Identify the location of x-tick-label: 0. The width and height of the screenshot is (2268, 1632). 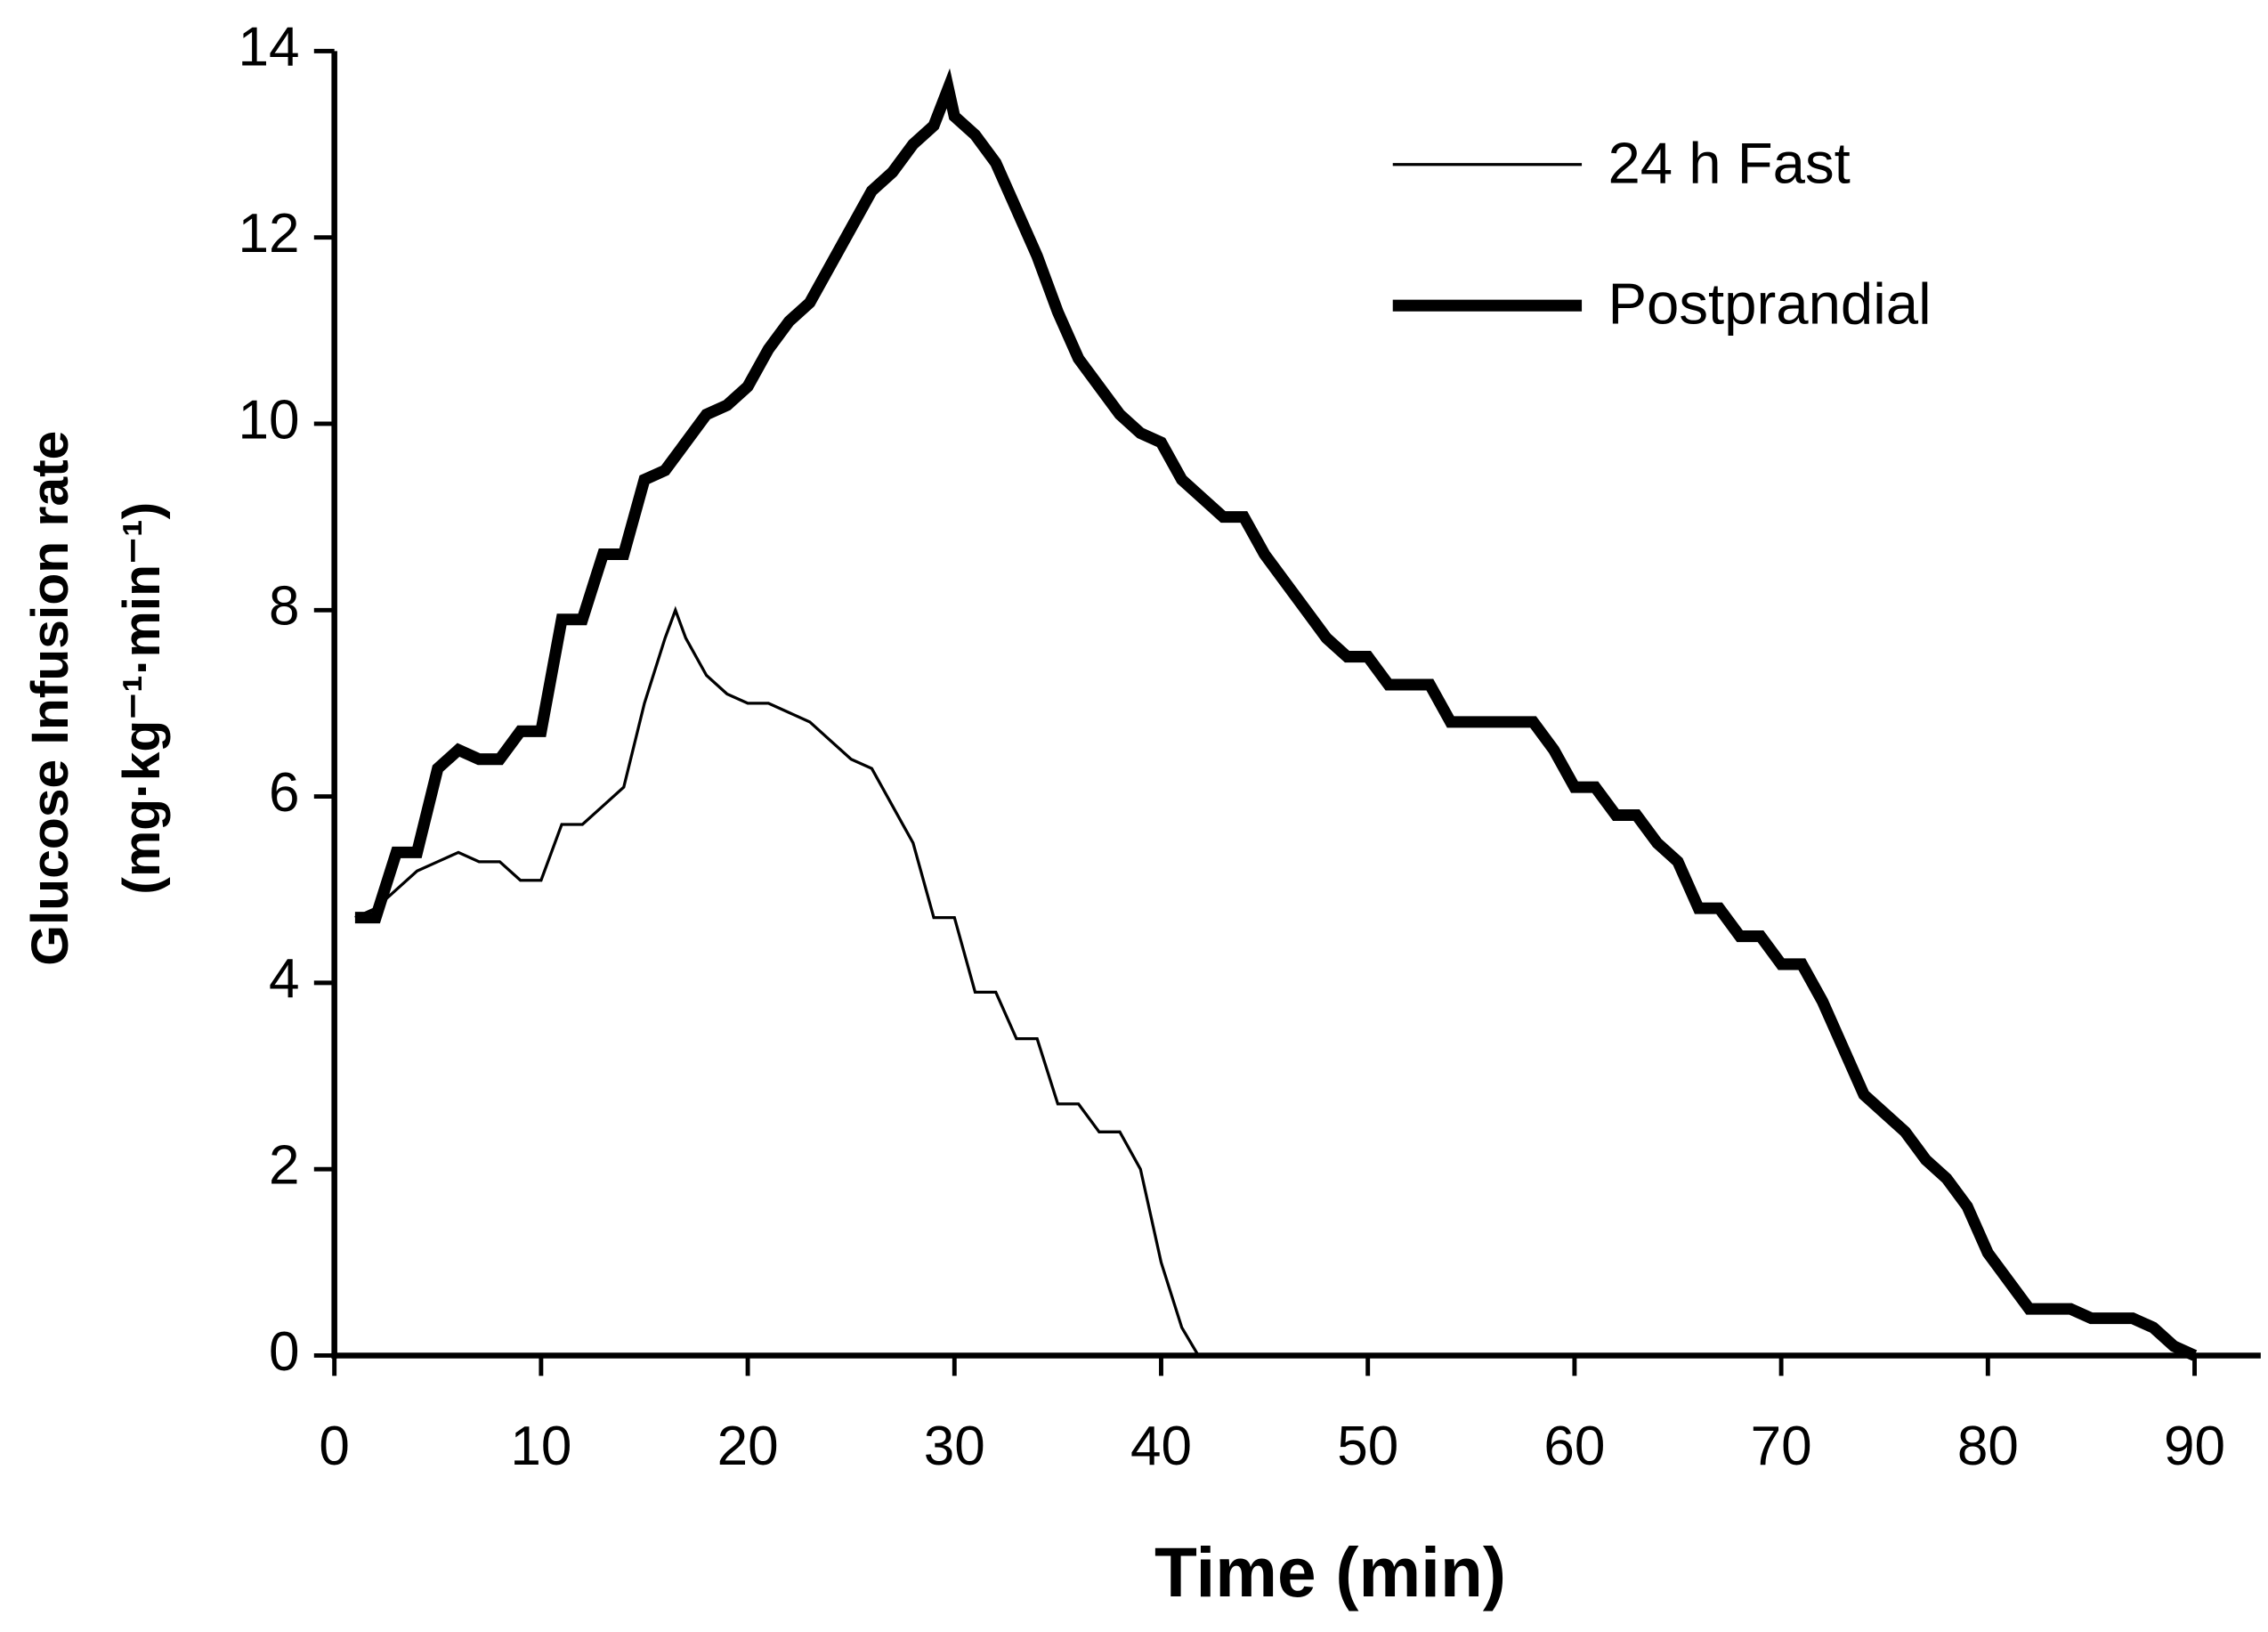
(334, 1446).